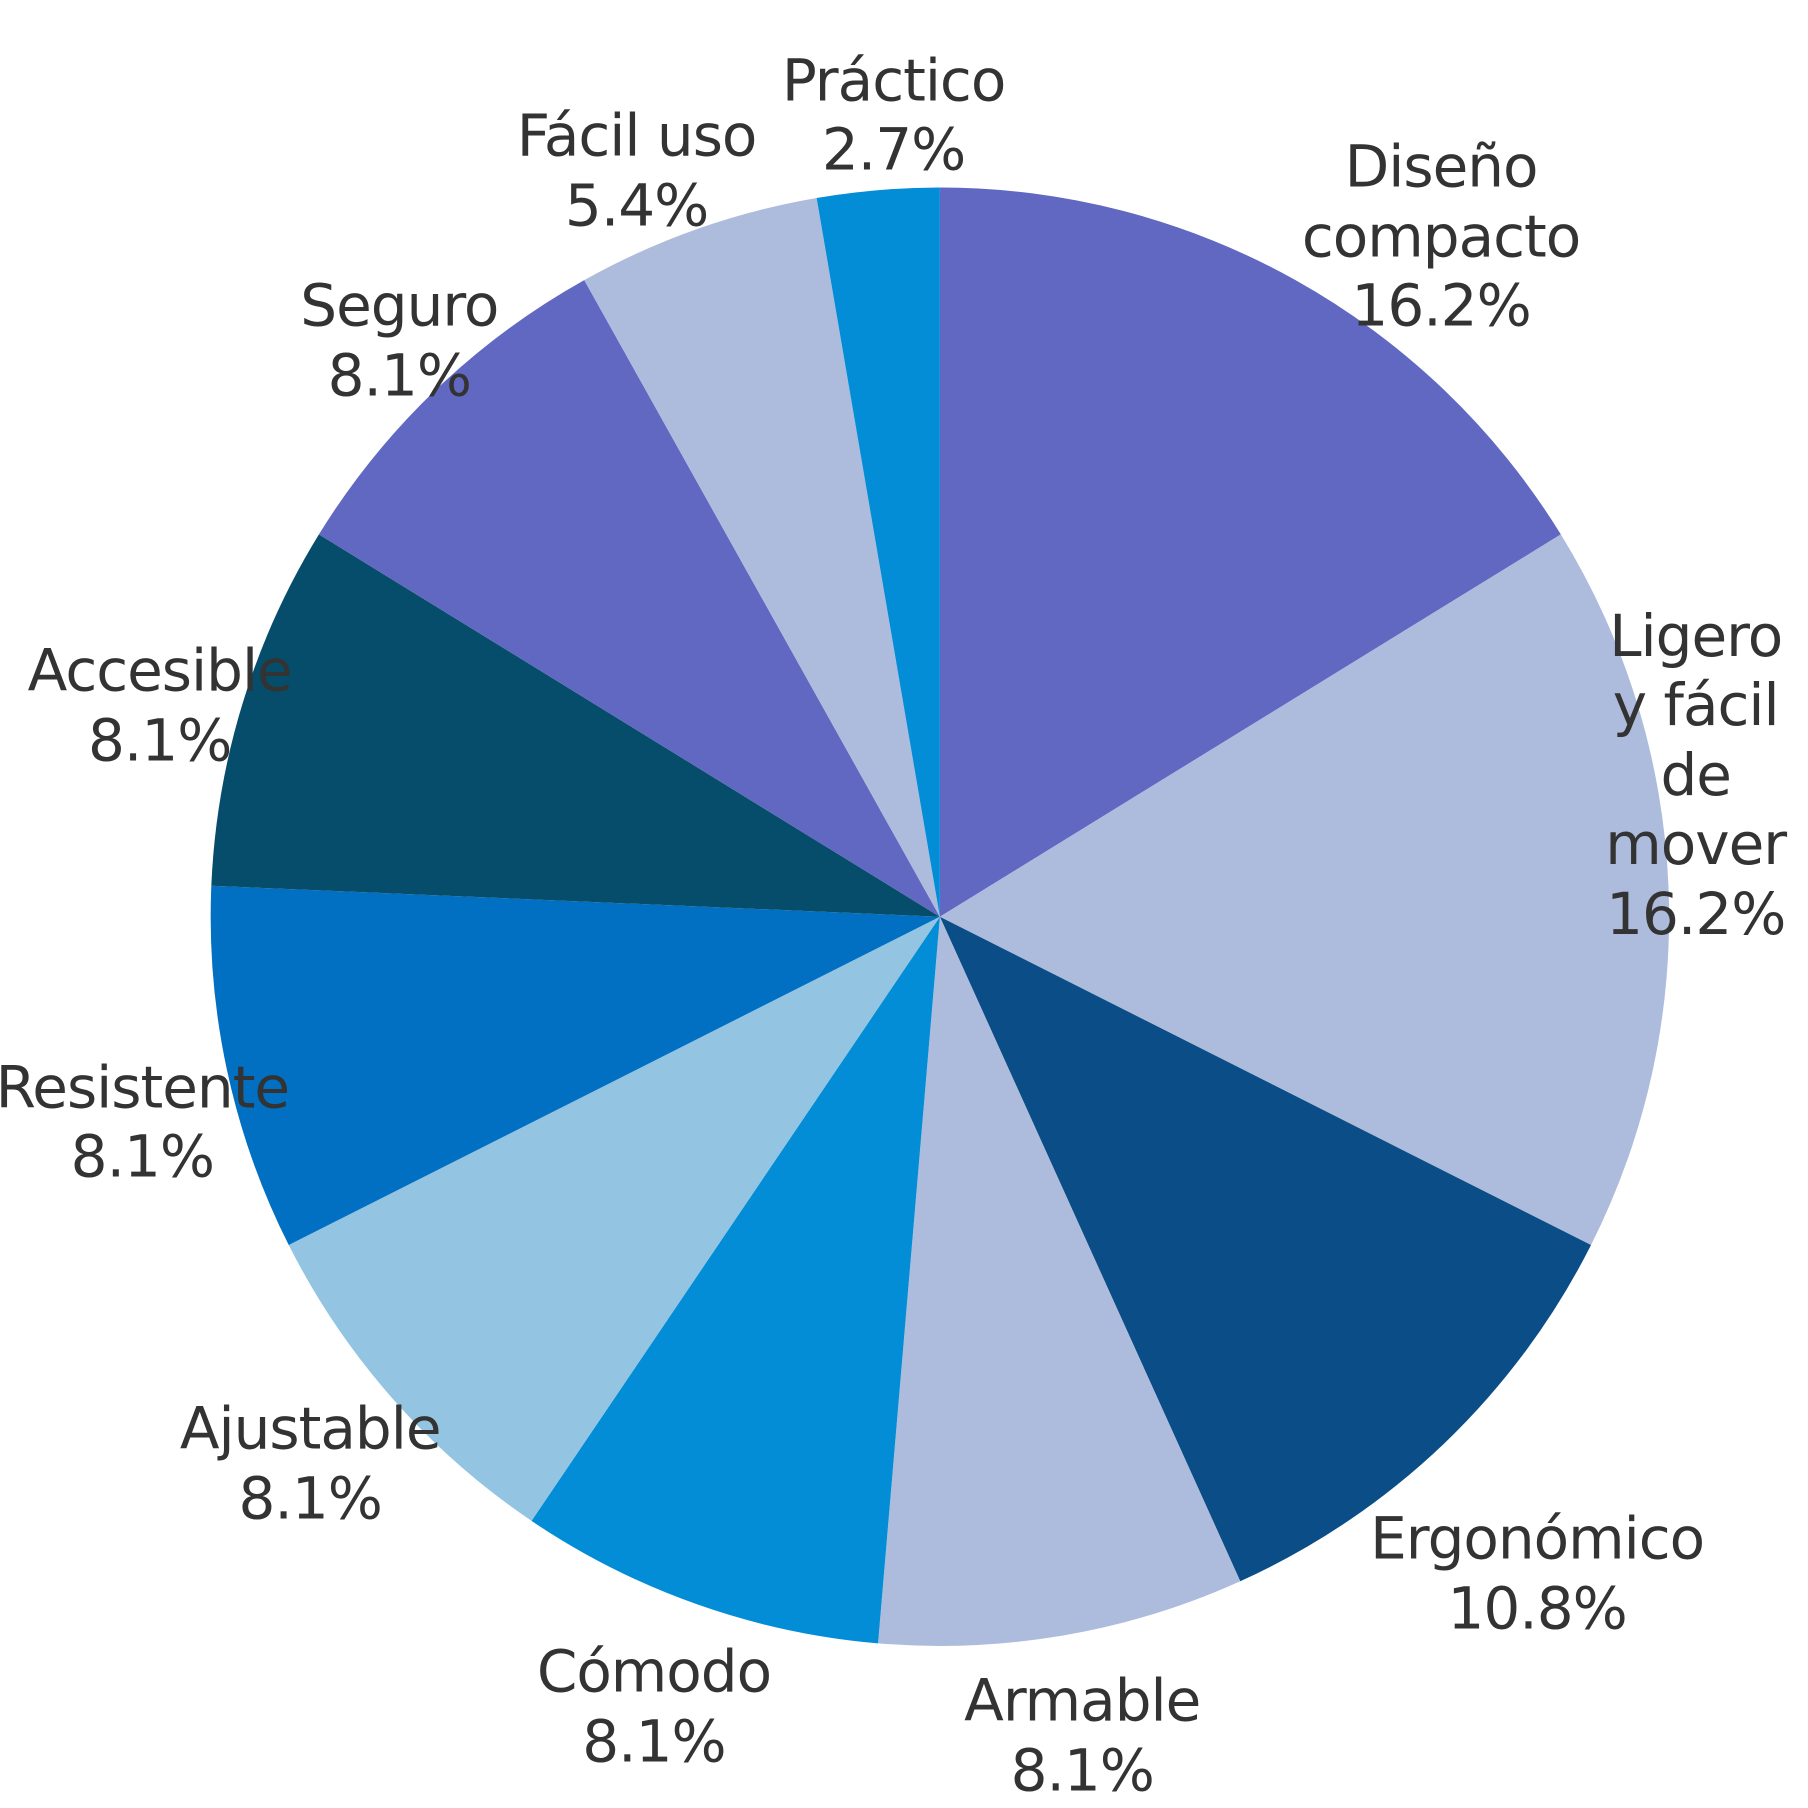 The width and height of the screenshot is (1808, 1808). What do you see at coordinates (636, 205) in the screenshot?
I see `value-label: 5.4%` at bounding box center [636, 205].